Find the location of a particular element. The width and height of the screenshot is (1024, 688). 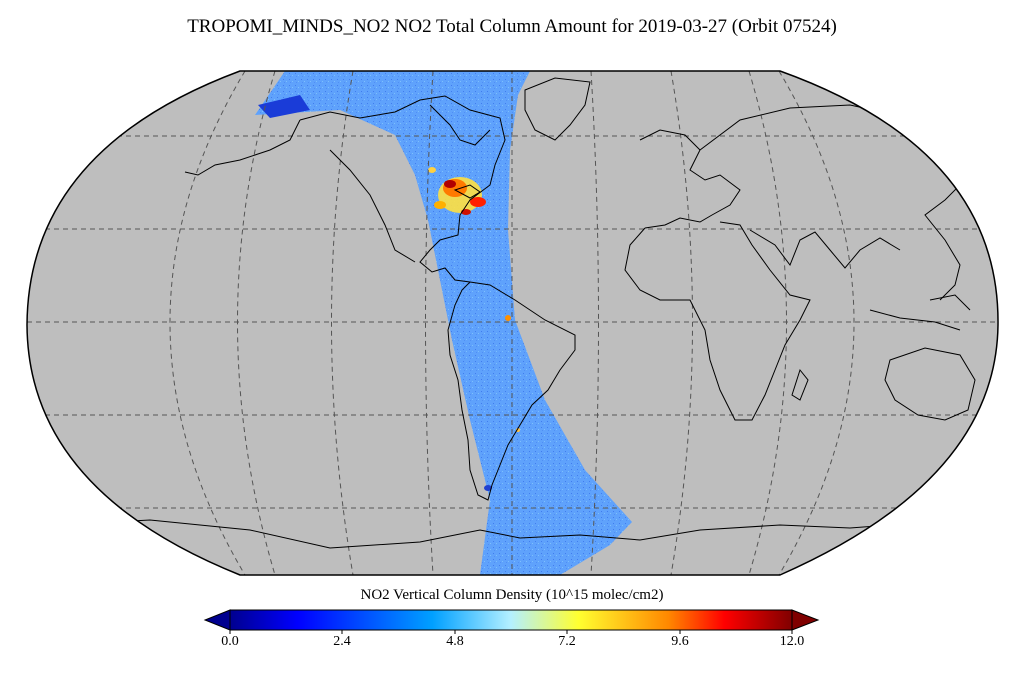

colorbar-tick-label: 0.0 is located at coordinates (230, 641).